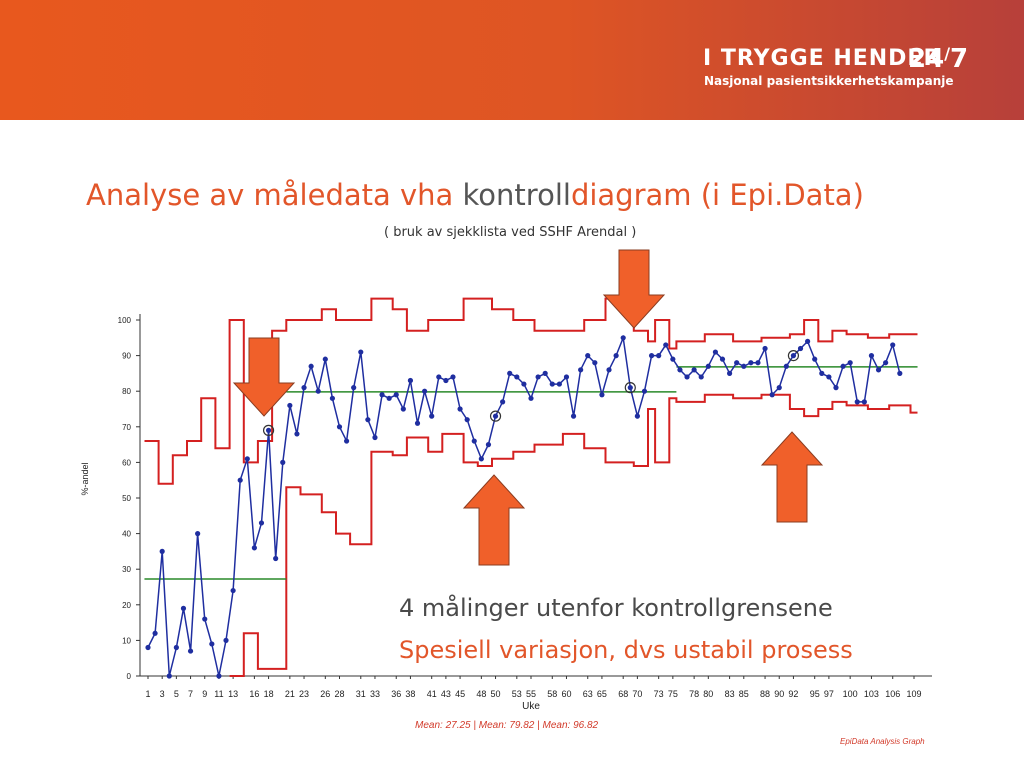  I want to click on x-tick-label: 103, so click(871, 694).